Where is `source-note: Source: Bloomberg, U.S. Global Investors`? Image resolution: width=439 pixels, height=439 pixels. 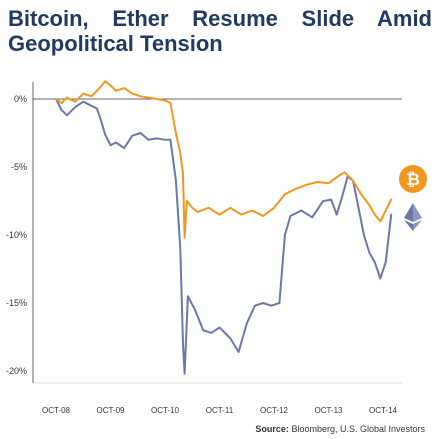 source-note: Source: Bloomberg, U.S. Global Investors is located at coordinates (340, 429).